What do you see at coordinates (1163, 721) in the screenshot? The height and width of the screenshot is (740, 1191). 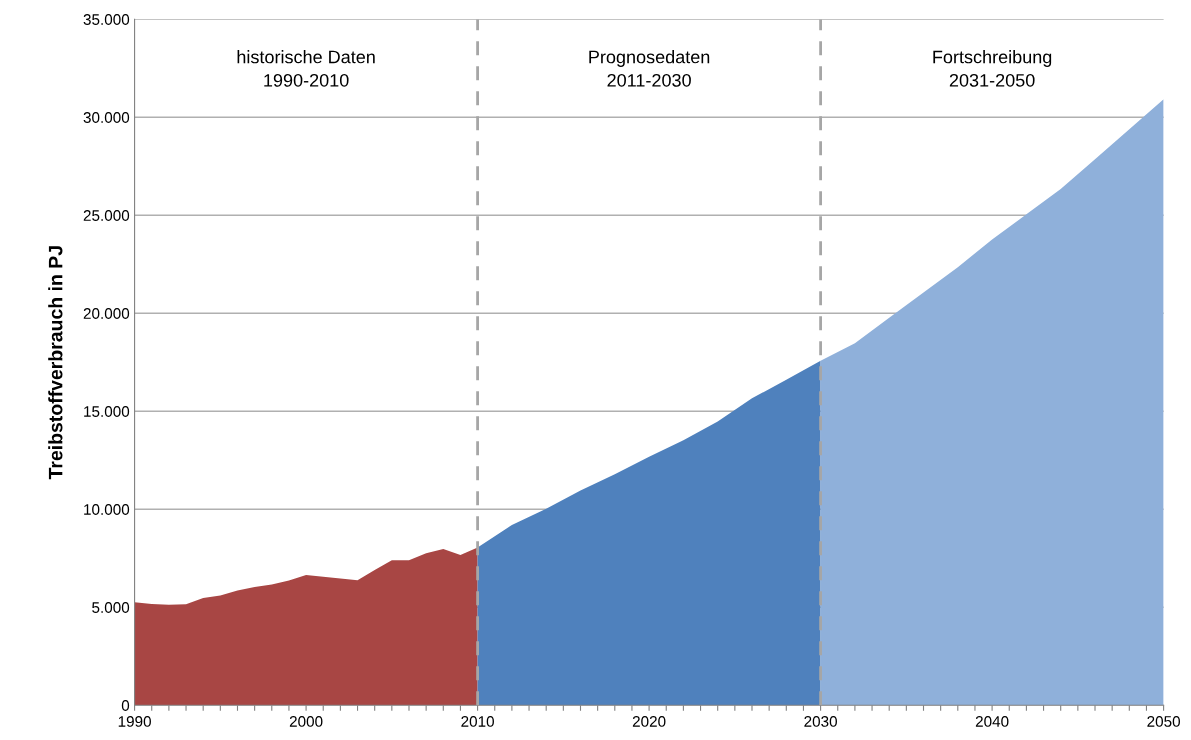 I see `x-tick-label: 2050` at bounding box center [1163, 721].